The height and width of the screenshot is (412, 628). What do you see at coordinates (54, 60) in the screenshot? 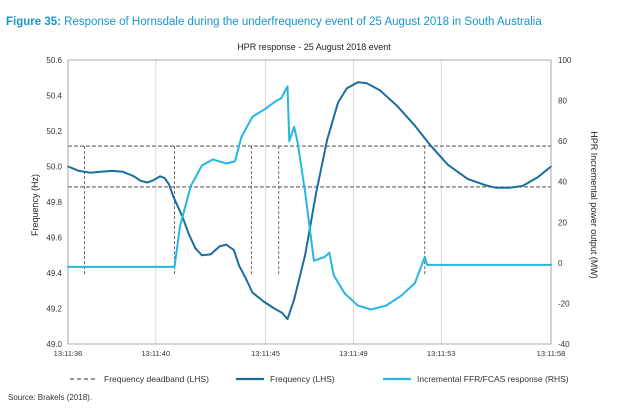
I see `y-left-tick-label: 50.6` at bounding box center [54, 60].